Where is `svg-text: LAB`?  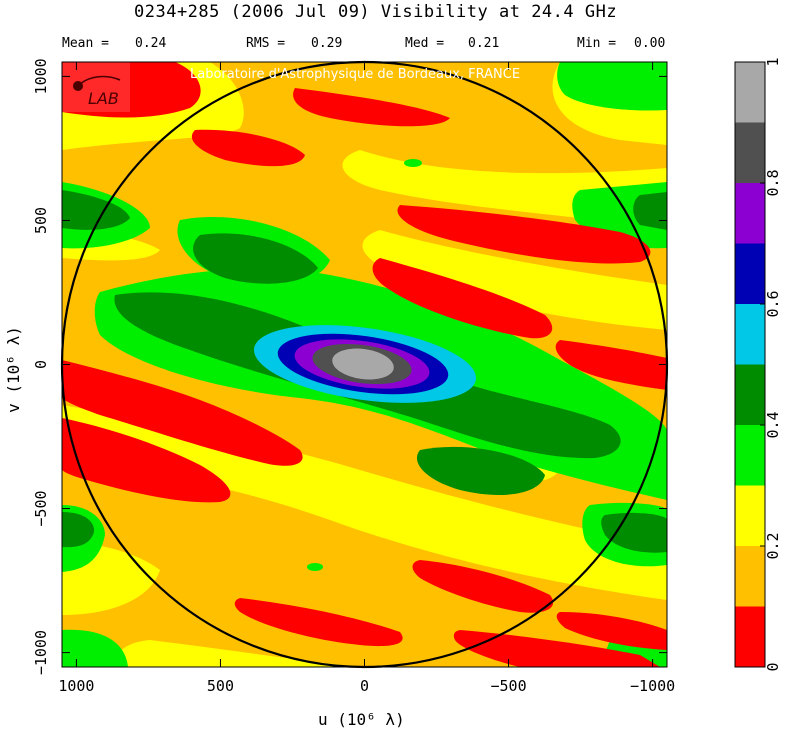
svg-text: LAB is located at coordinates (103, 98).